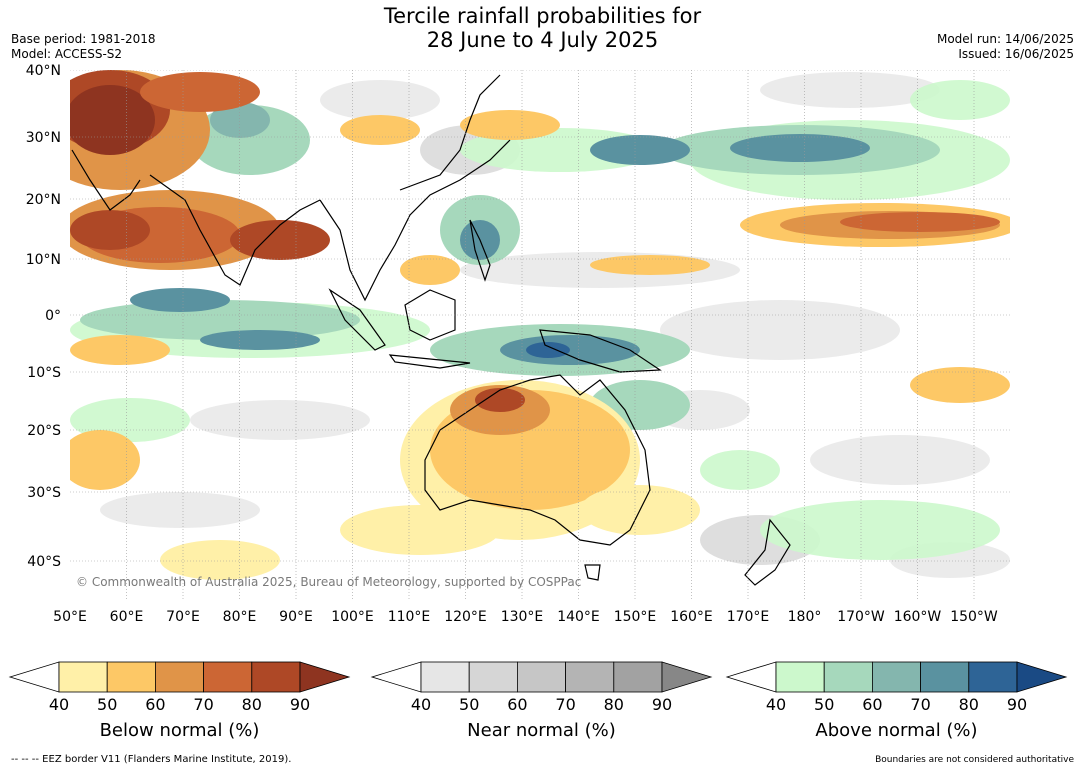 The height and width of the screenshot is (770, 1085). I want to click on longitude-label: 60°E, so click(127, 617).